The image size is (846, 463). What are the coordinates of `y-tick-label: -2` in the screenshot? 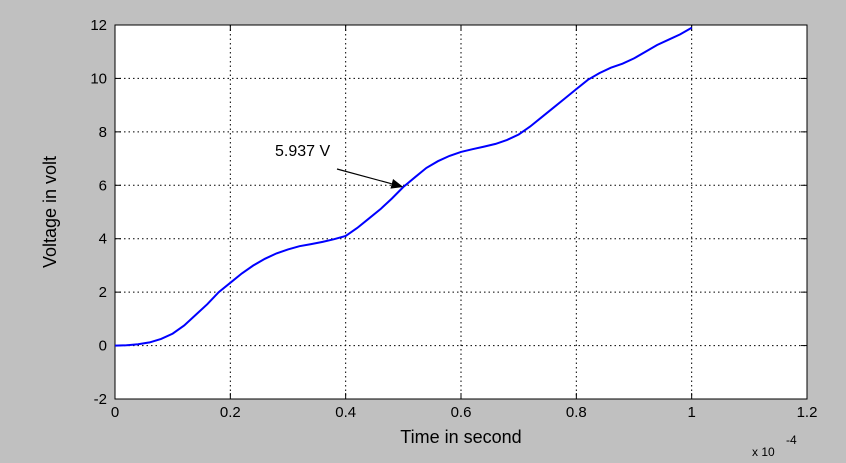 It's located at (100, 399).